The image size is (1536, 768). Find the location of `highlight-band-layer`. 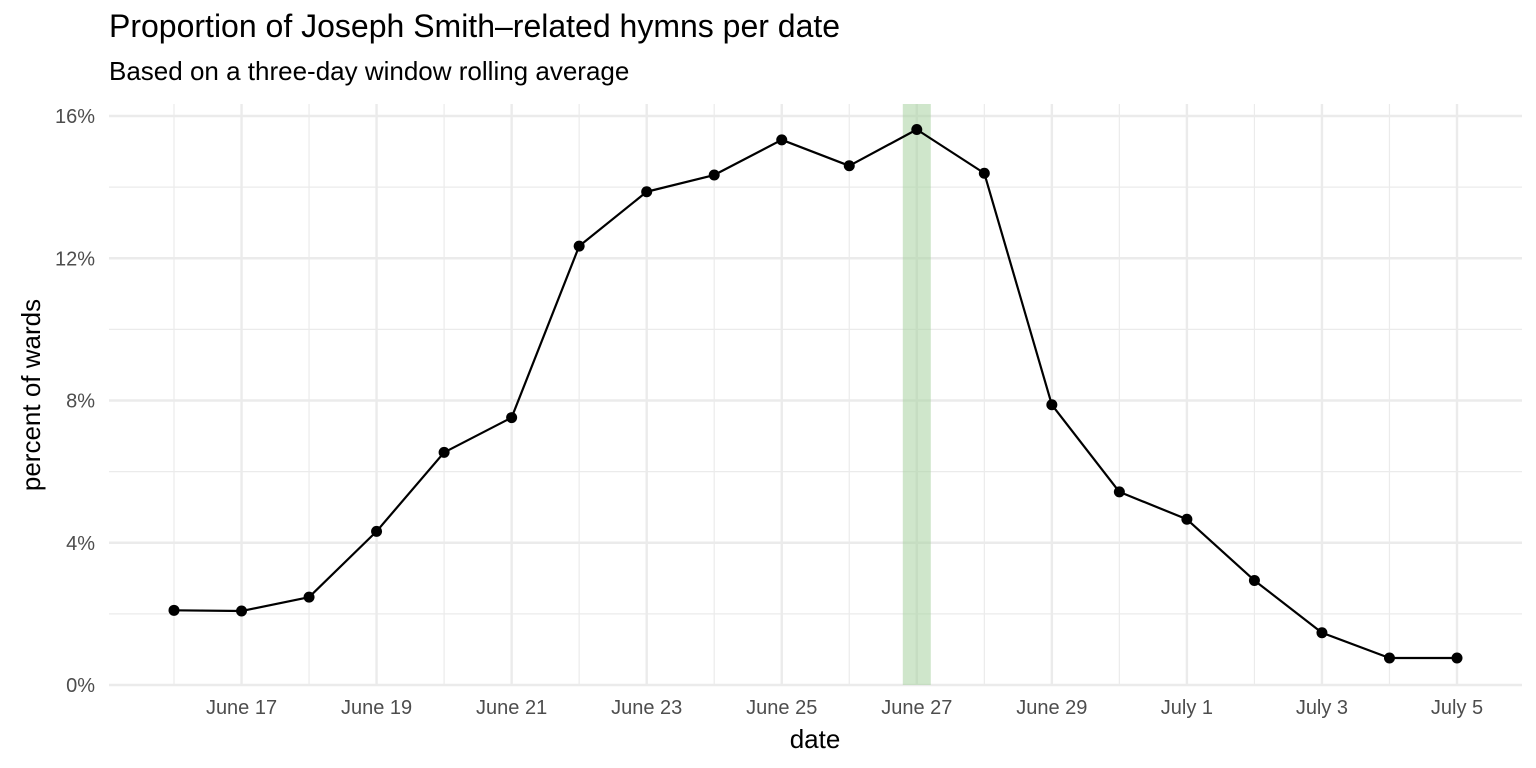

highlight-band-layer is located at coordinates (916, 394).